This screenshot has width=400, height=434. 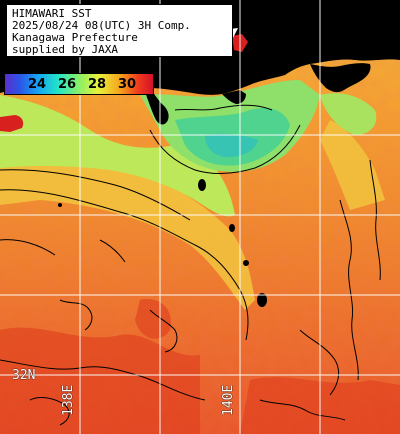 What do you see at coordinates (97, 84) in the screenshot?
I see `legend-tick-28: 28` at bounding box center [97, 84].